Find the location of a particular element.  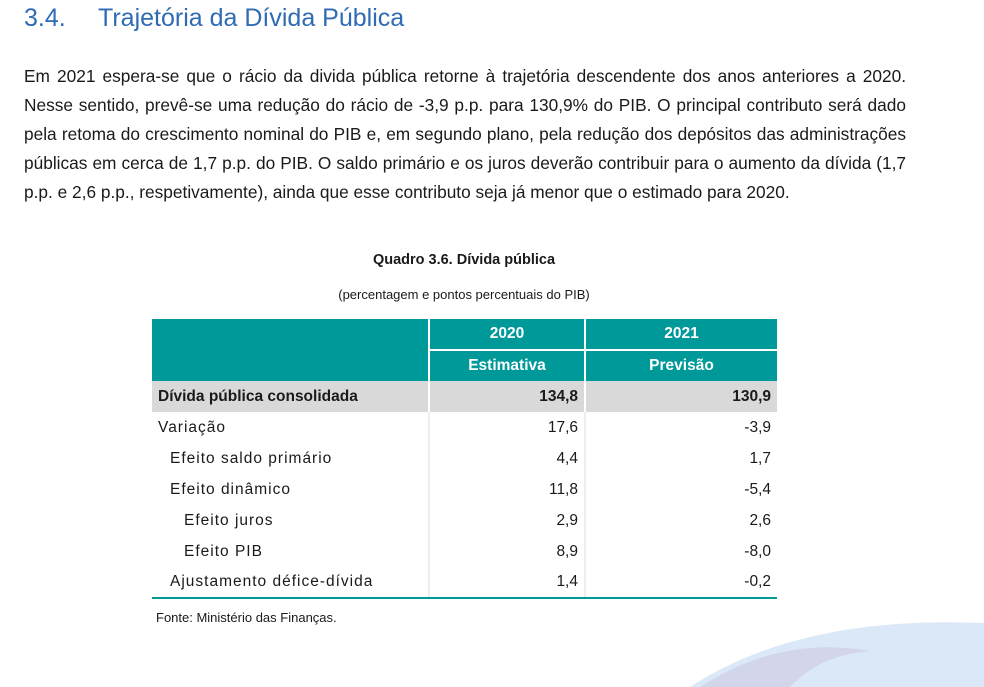

header-2021: 2021 is located at coordinates (680, 335).